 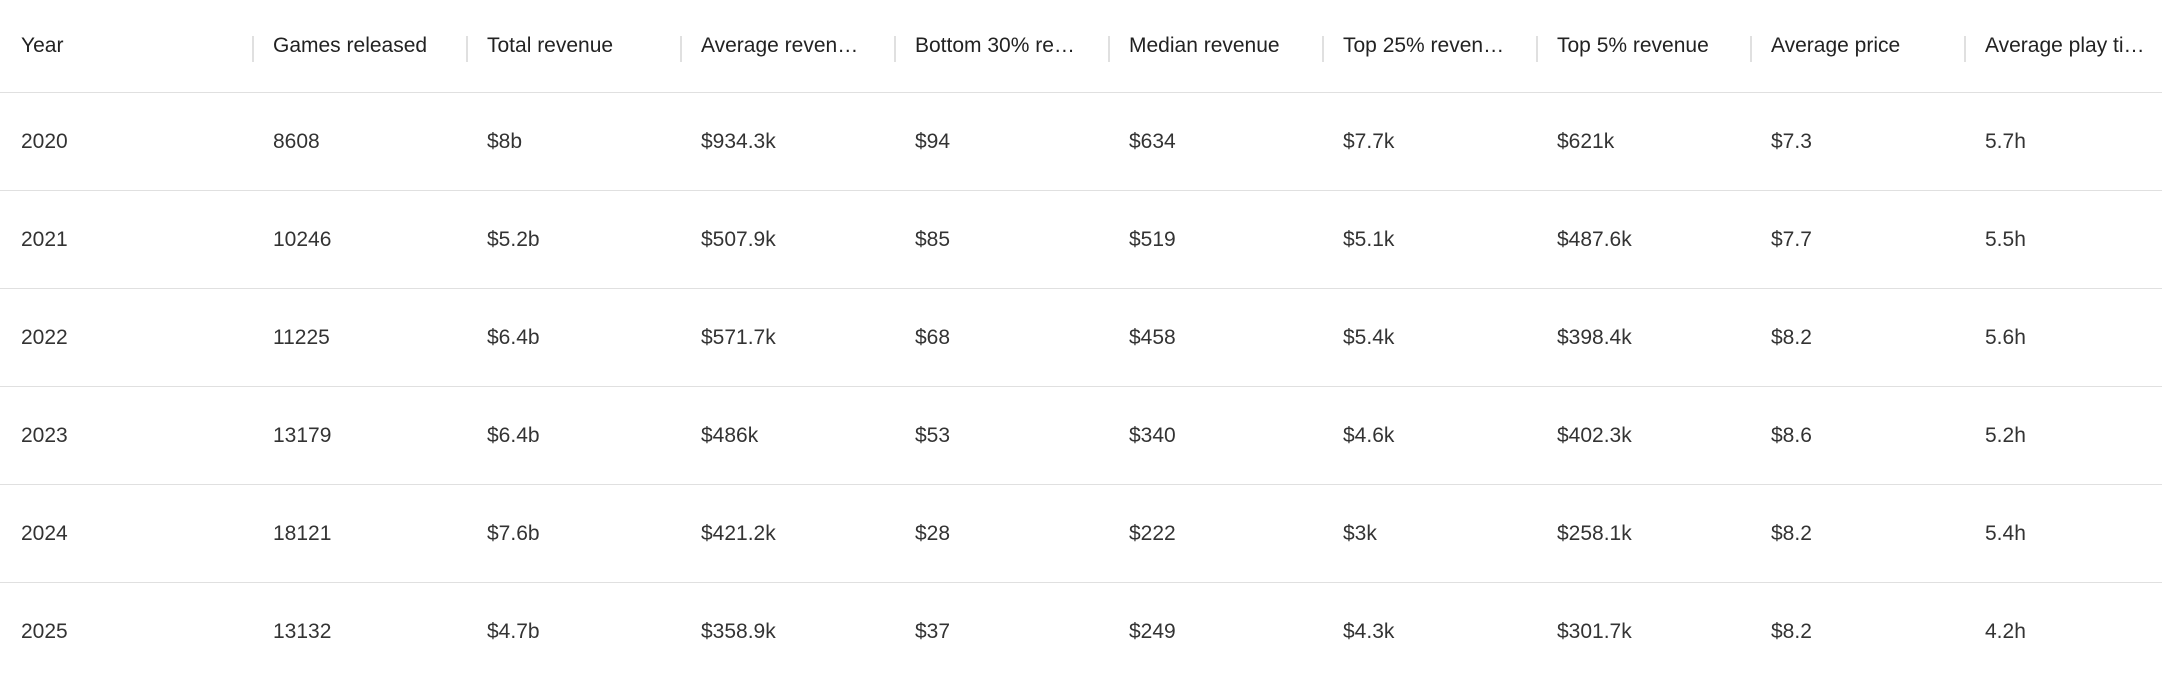 What do you see at coordinates (44, 337) in the screenshot?
I see `table-cell: 2022` at bounding box center [44, 337].